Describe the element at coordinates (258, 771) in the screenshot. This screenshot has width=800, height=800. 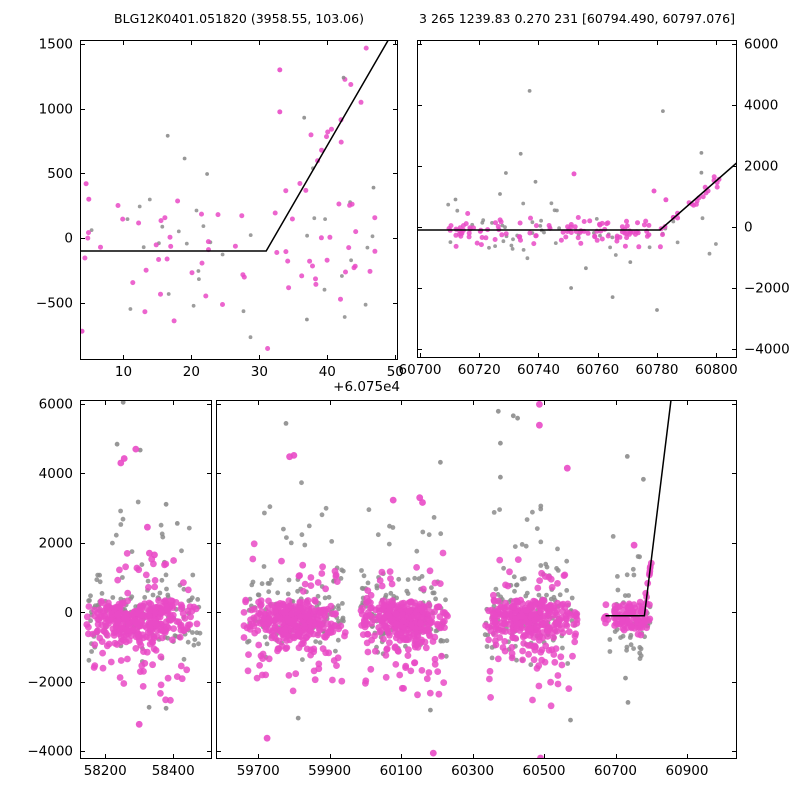
I see `x-tick-label: 59700` at that location.